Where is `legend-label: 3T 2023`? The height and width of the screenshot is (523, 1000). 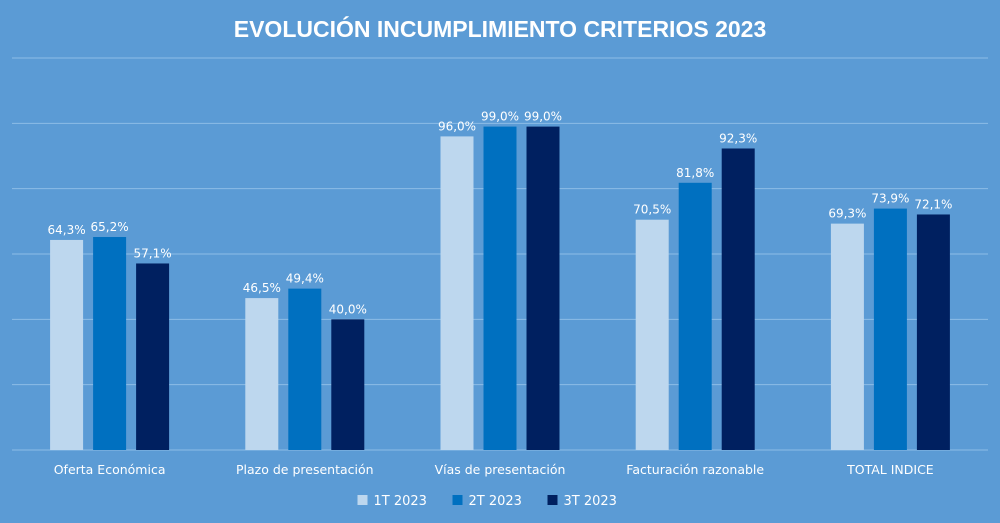
legend-label: 3T 2023 is located at coordinates (590, 501).